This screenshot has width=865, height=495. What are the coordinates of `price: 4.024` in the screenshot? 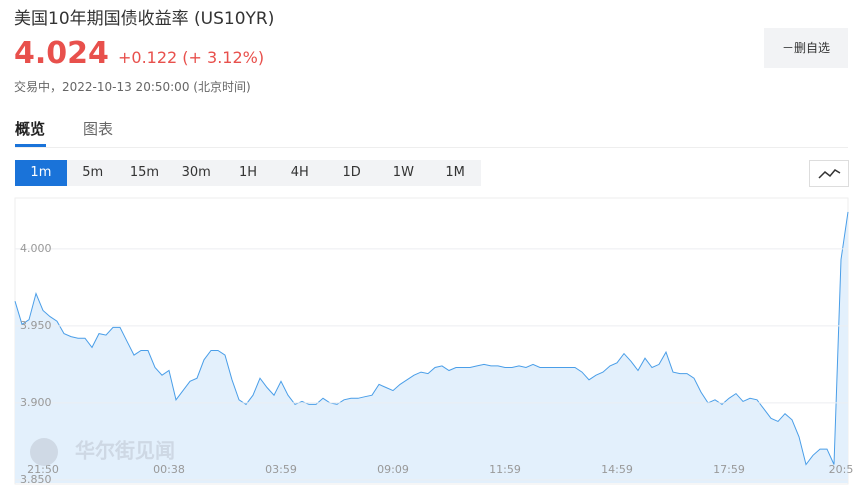 It's located at (61, 53).